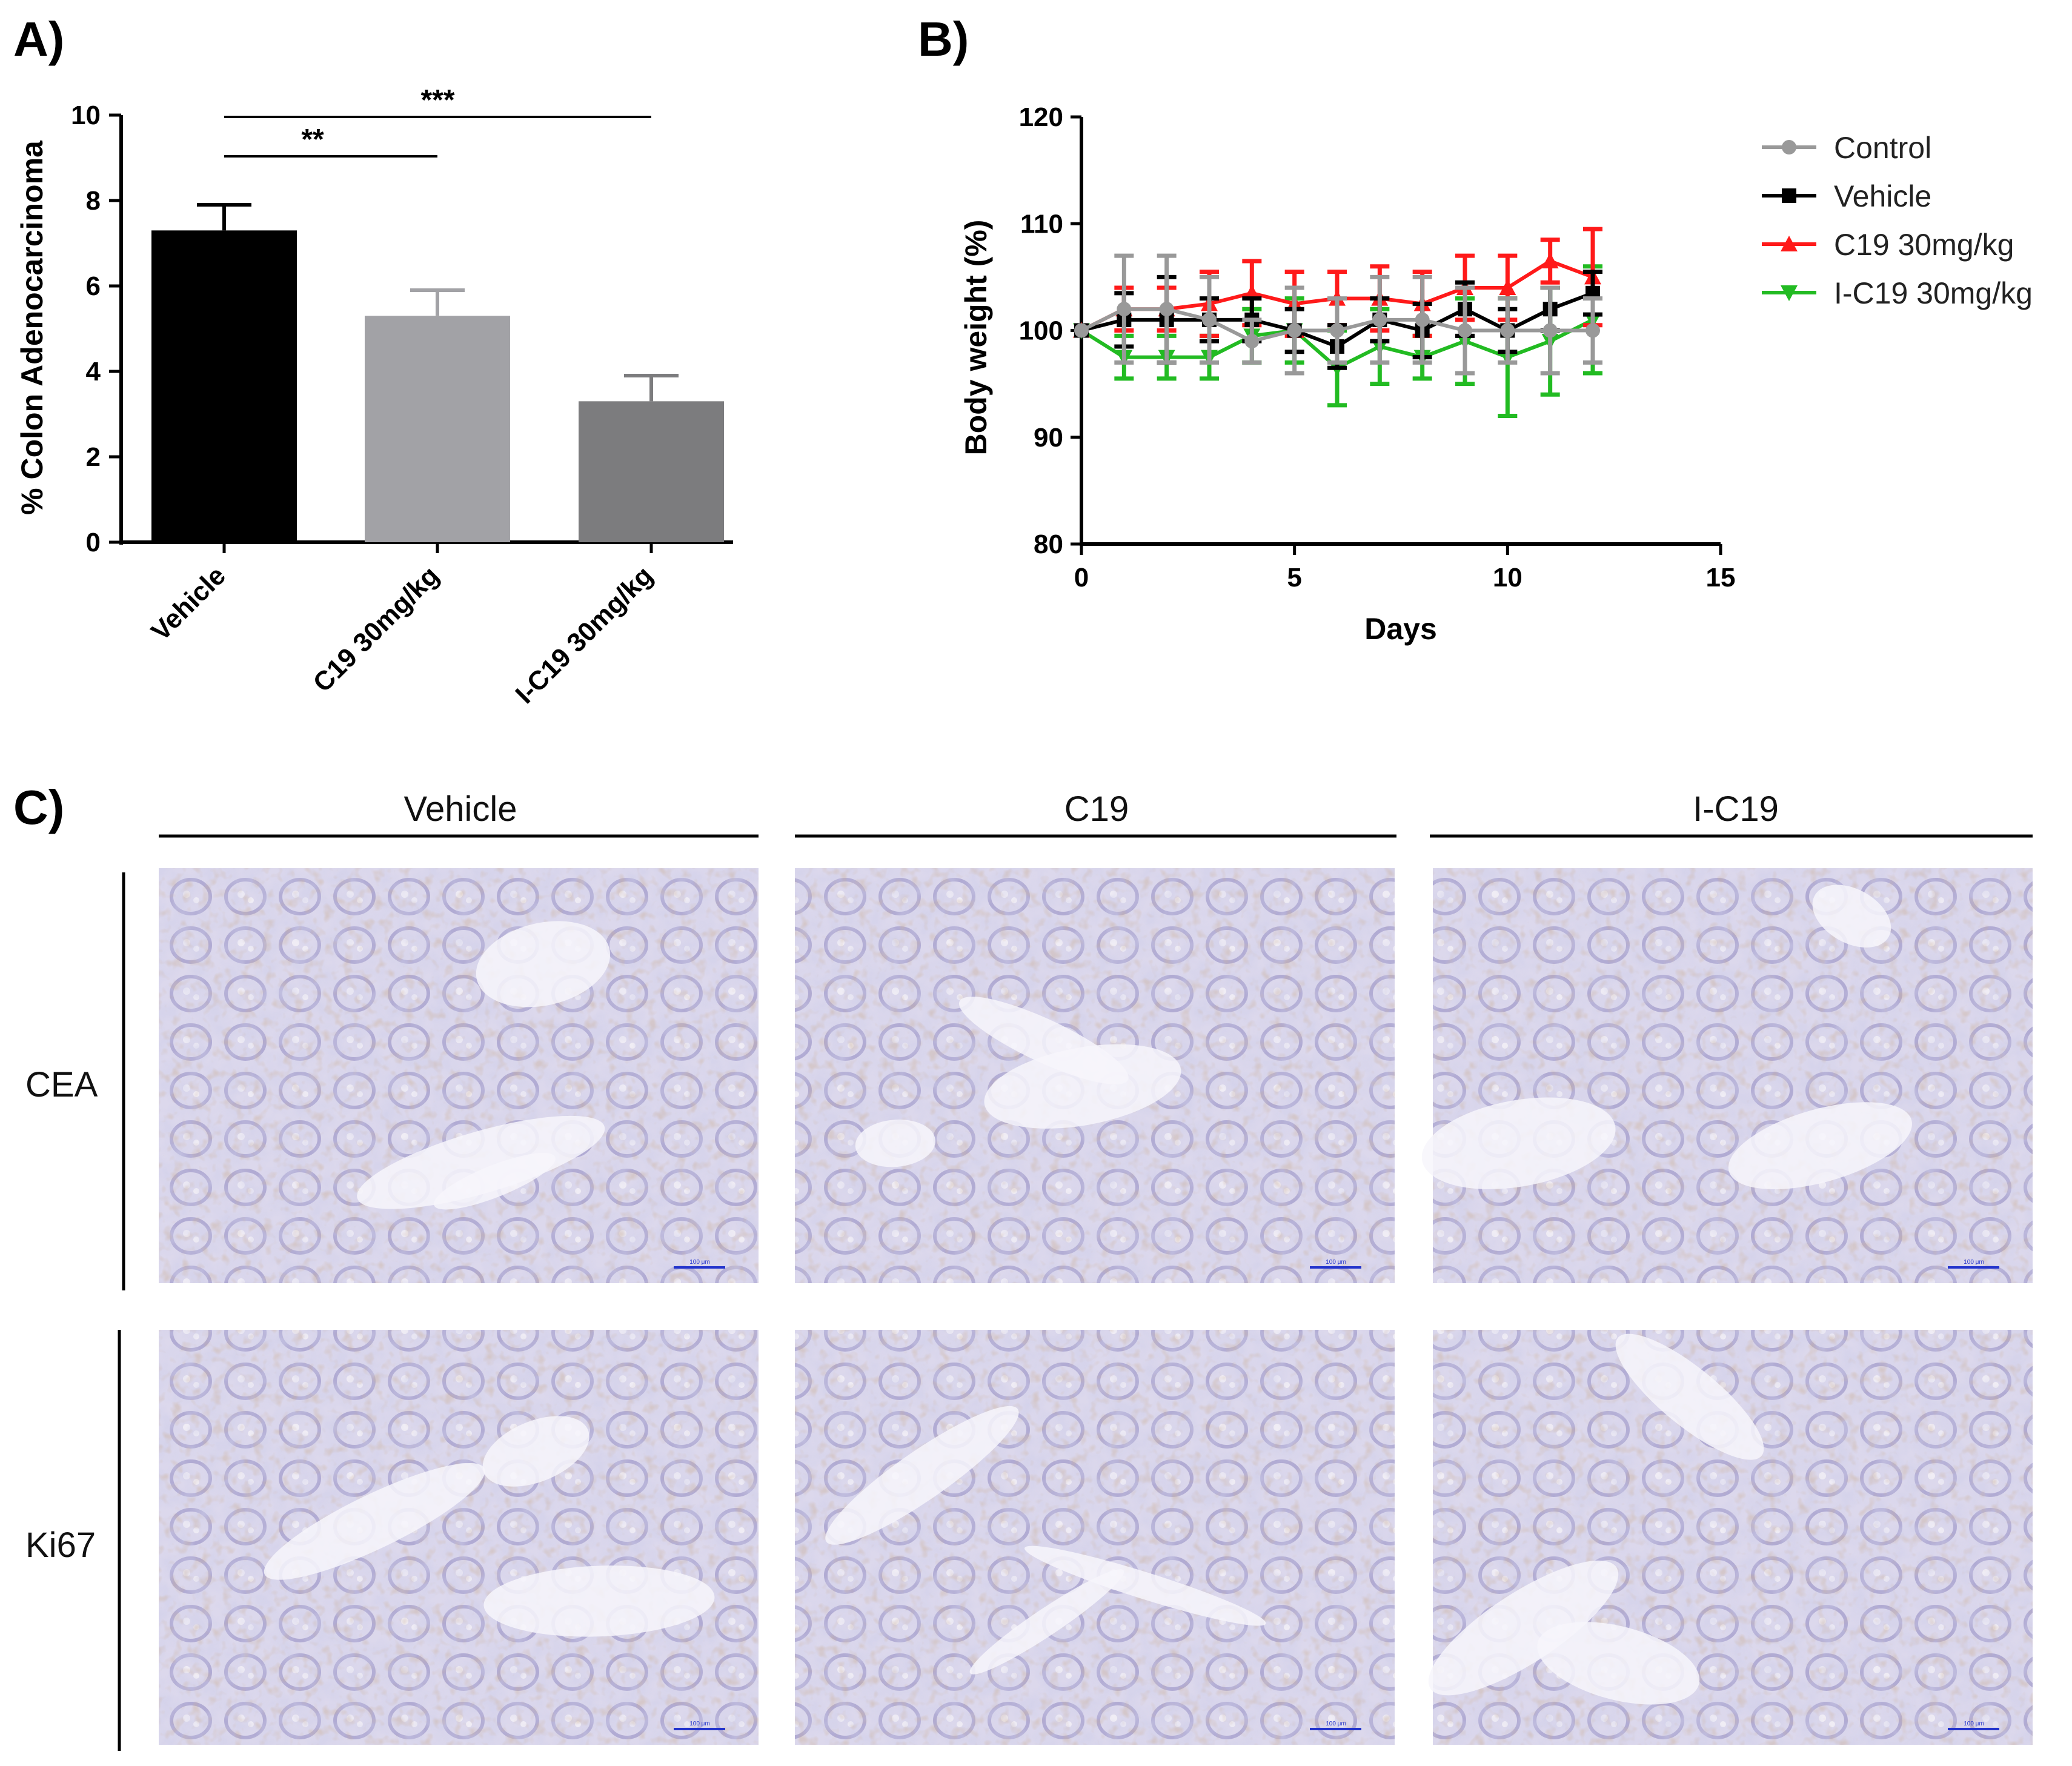  I want to click on histology-row-label-ki67: Ki67, so click(60, 1545).